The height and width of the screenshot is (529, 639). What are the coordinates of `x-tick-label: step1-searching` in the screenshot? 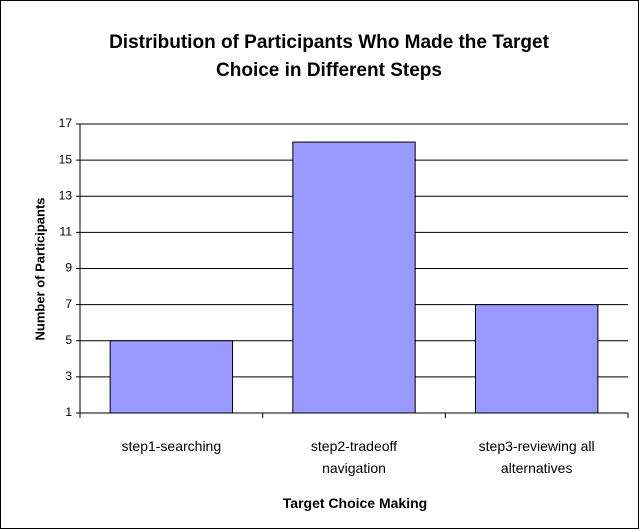 It's located at (171, 446).